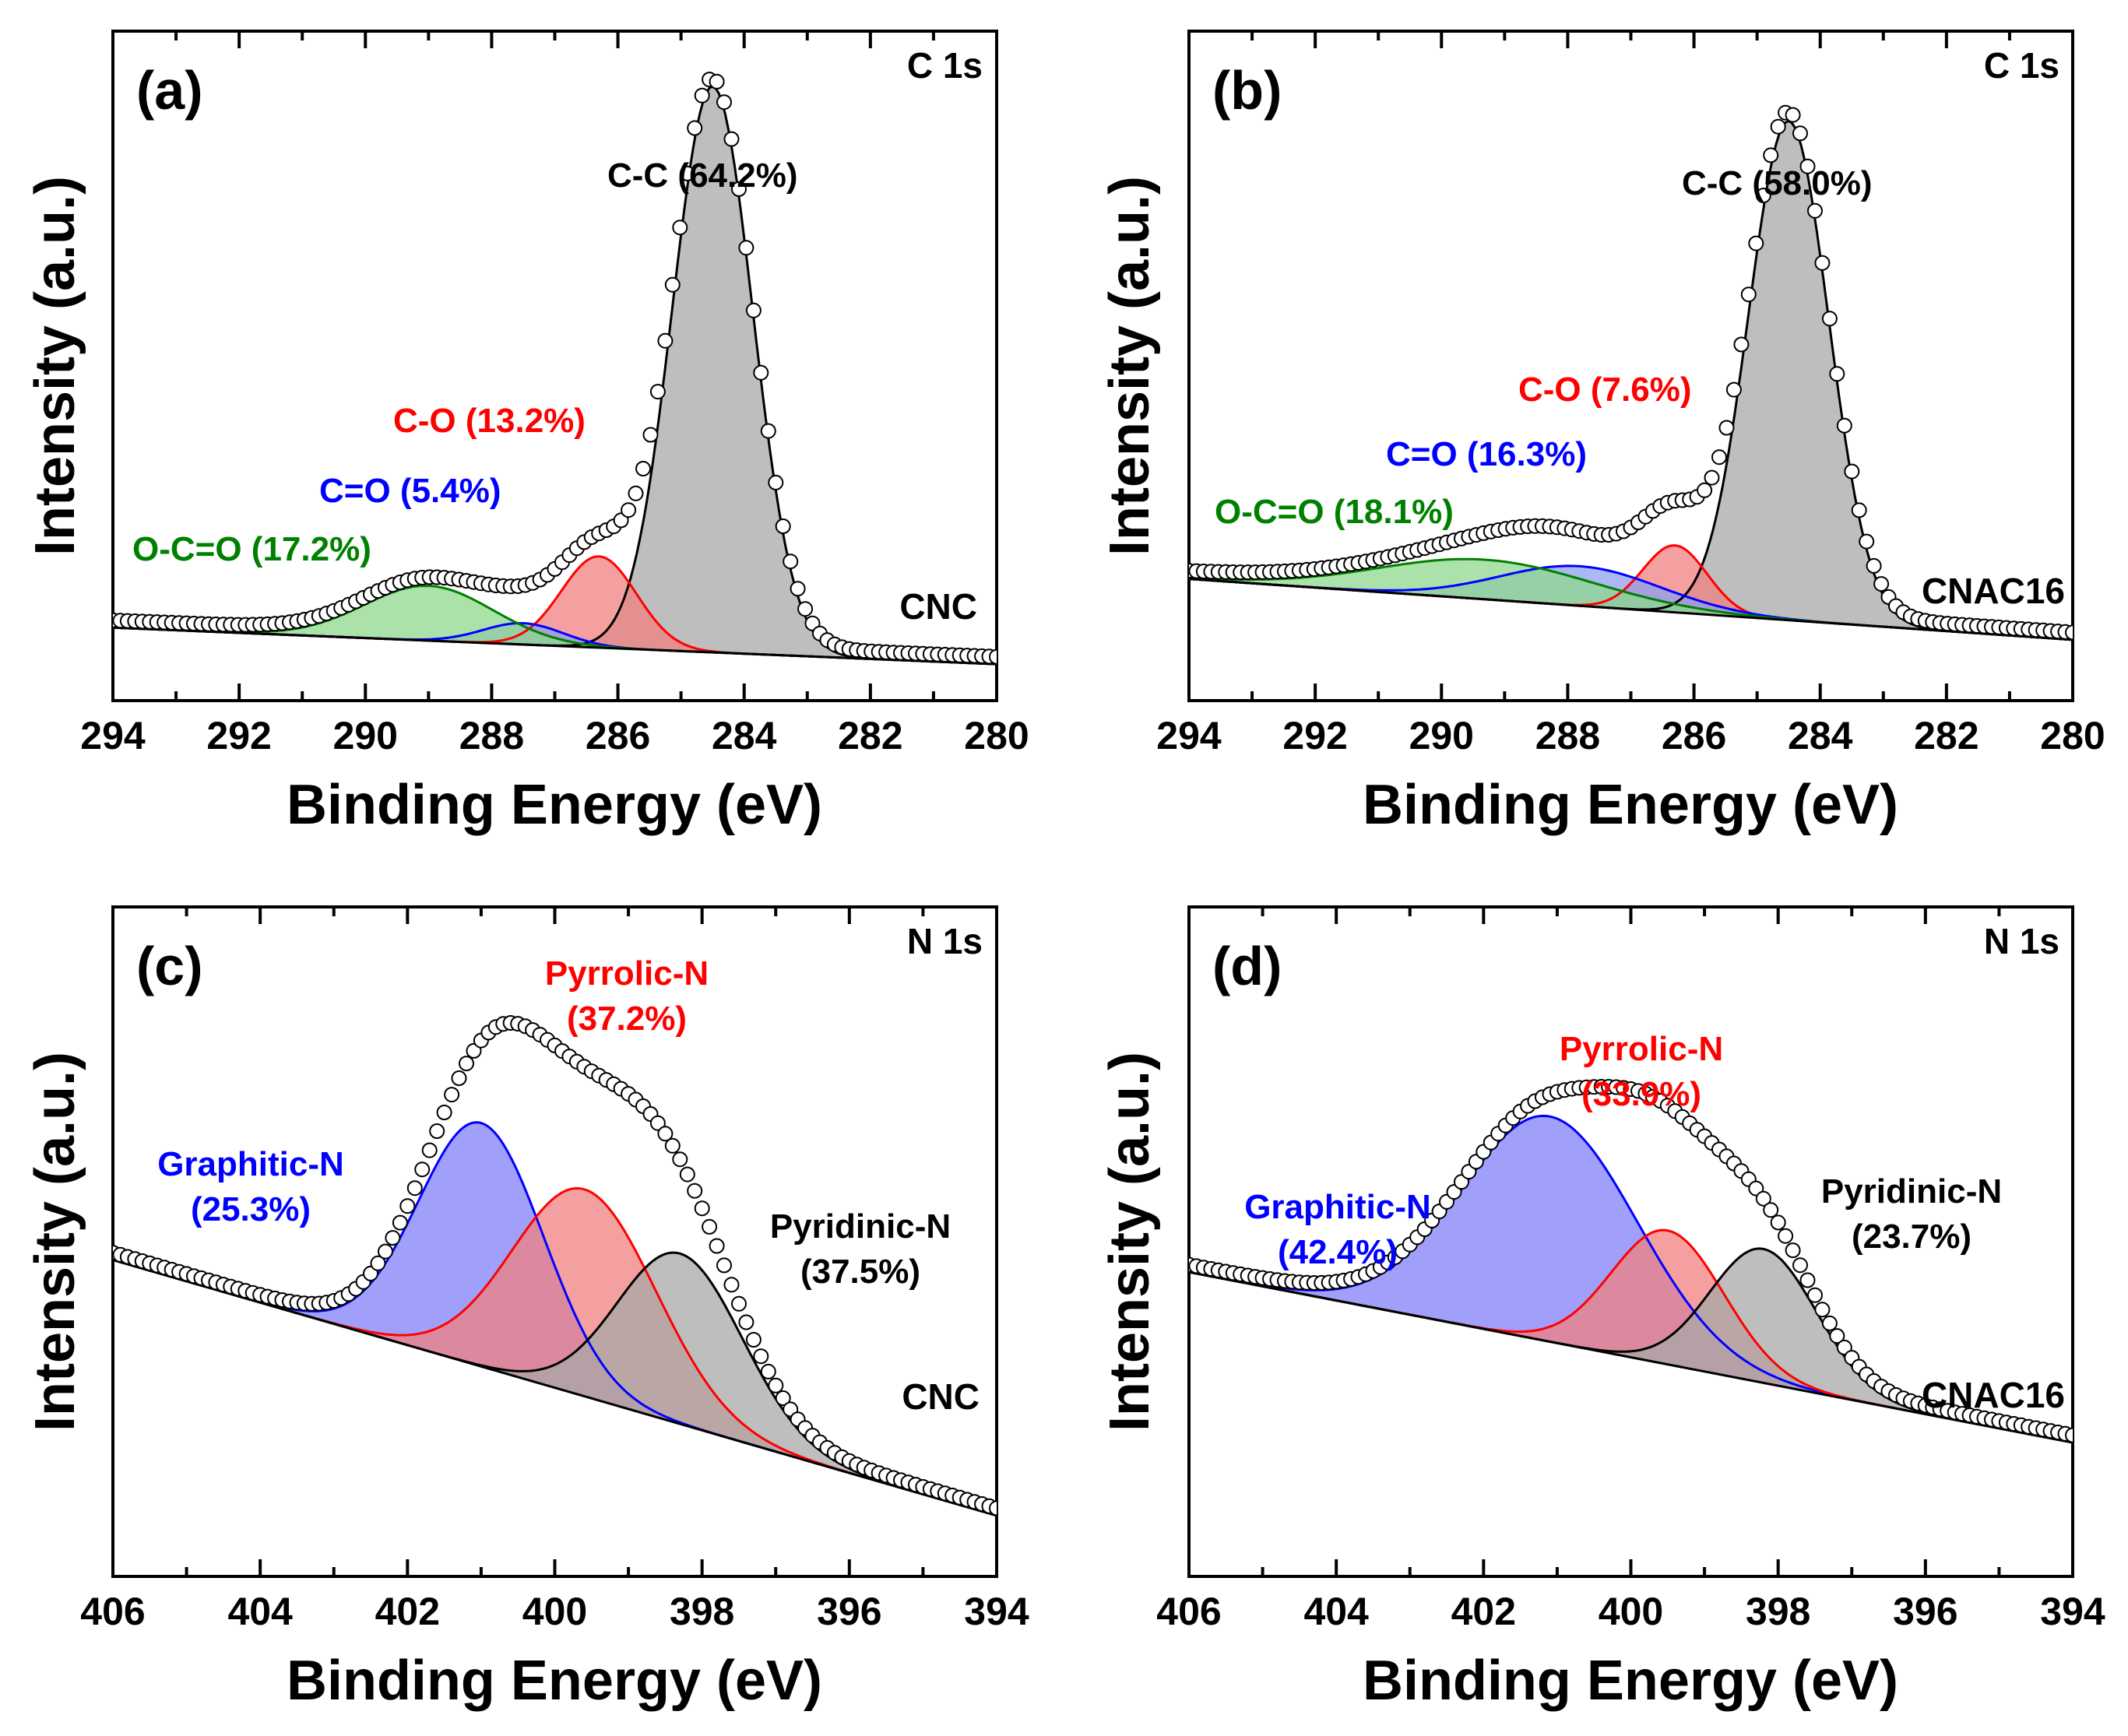 This screenshot has width=2128, height=1736. I want to click on x-tick-label: 400, so click(1631, 1611).